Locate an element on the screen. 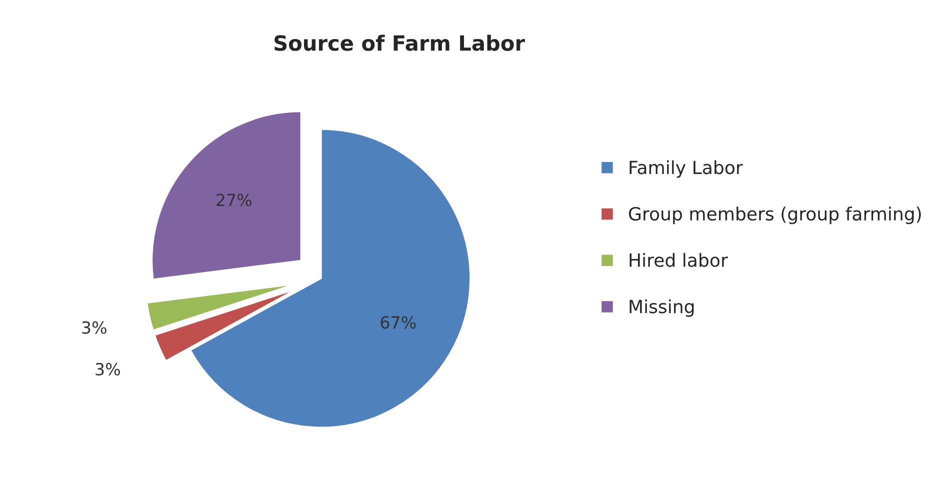 This screenshot has height=497, width=928. legend-label: Hired labor is located at coordinates (679, 260).